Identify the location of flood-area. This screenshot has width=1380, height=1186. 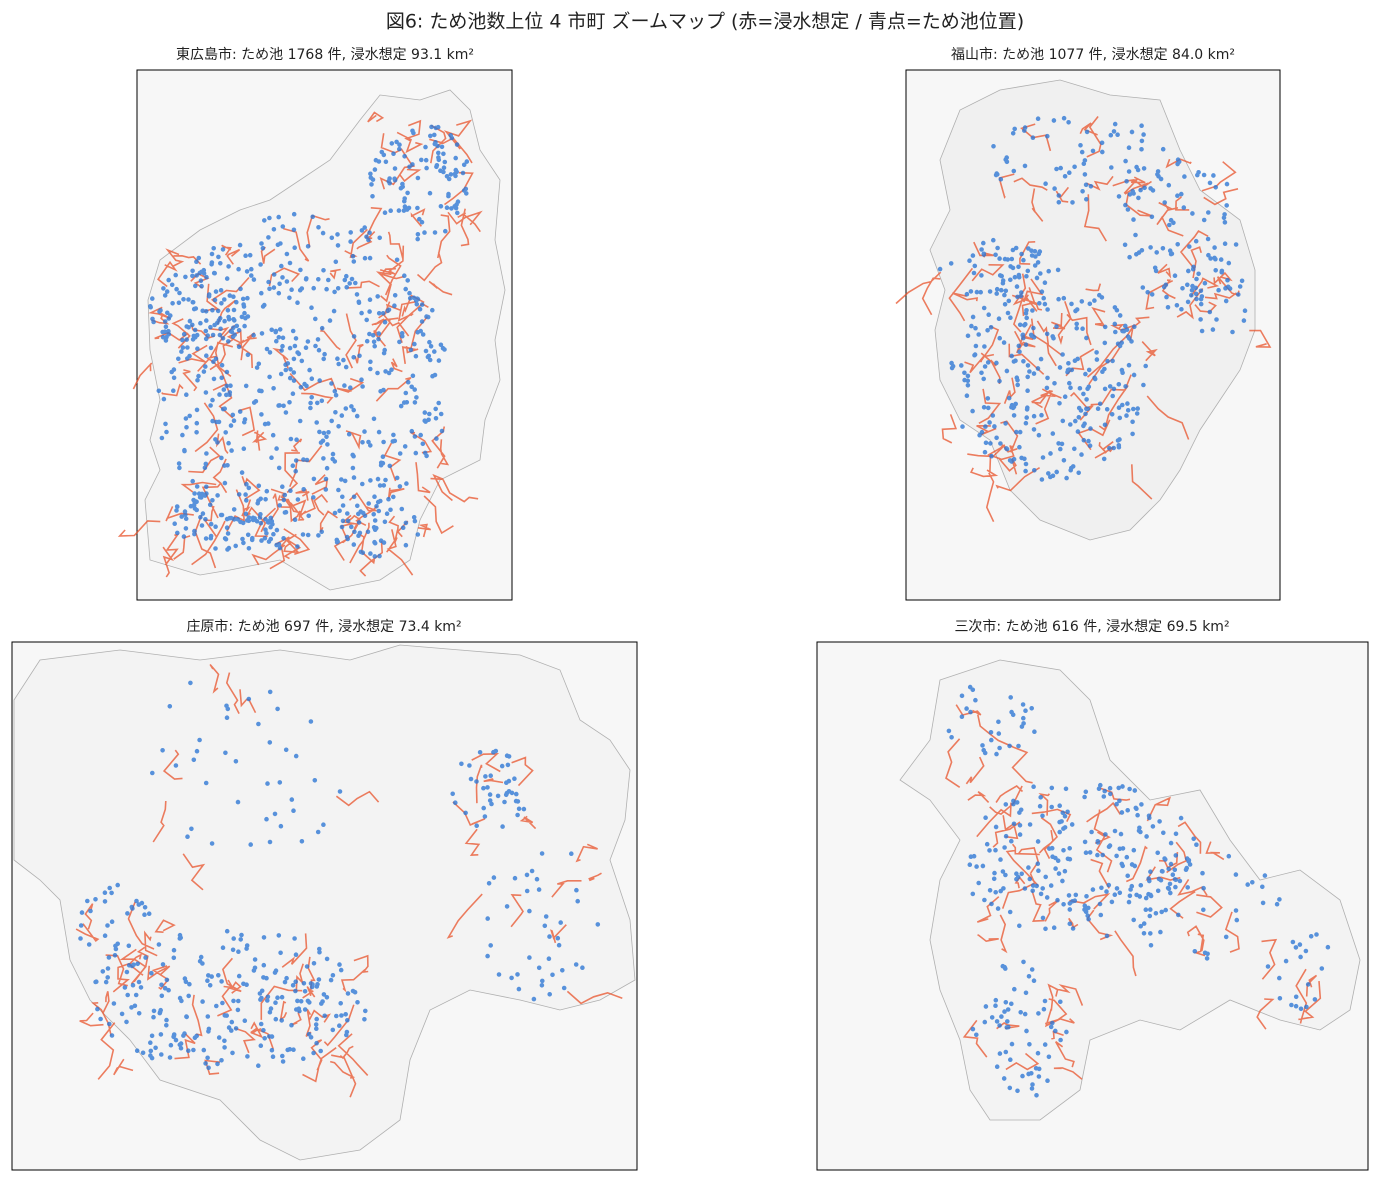
(1083, 319).